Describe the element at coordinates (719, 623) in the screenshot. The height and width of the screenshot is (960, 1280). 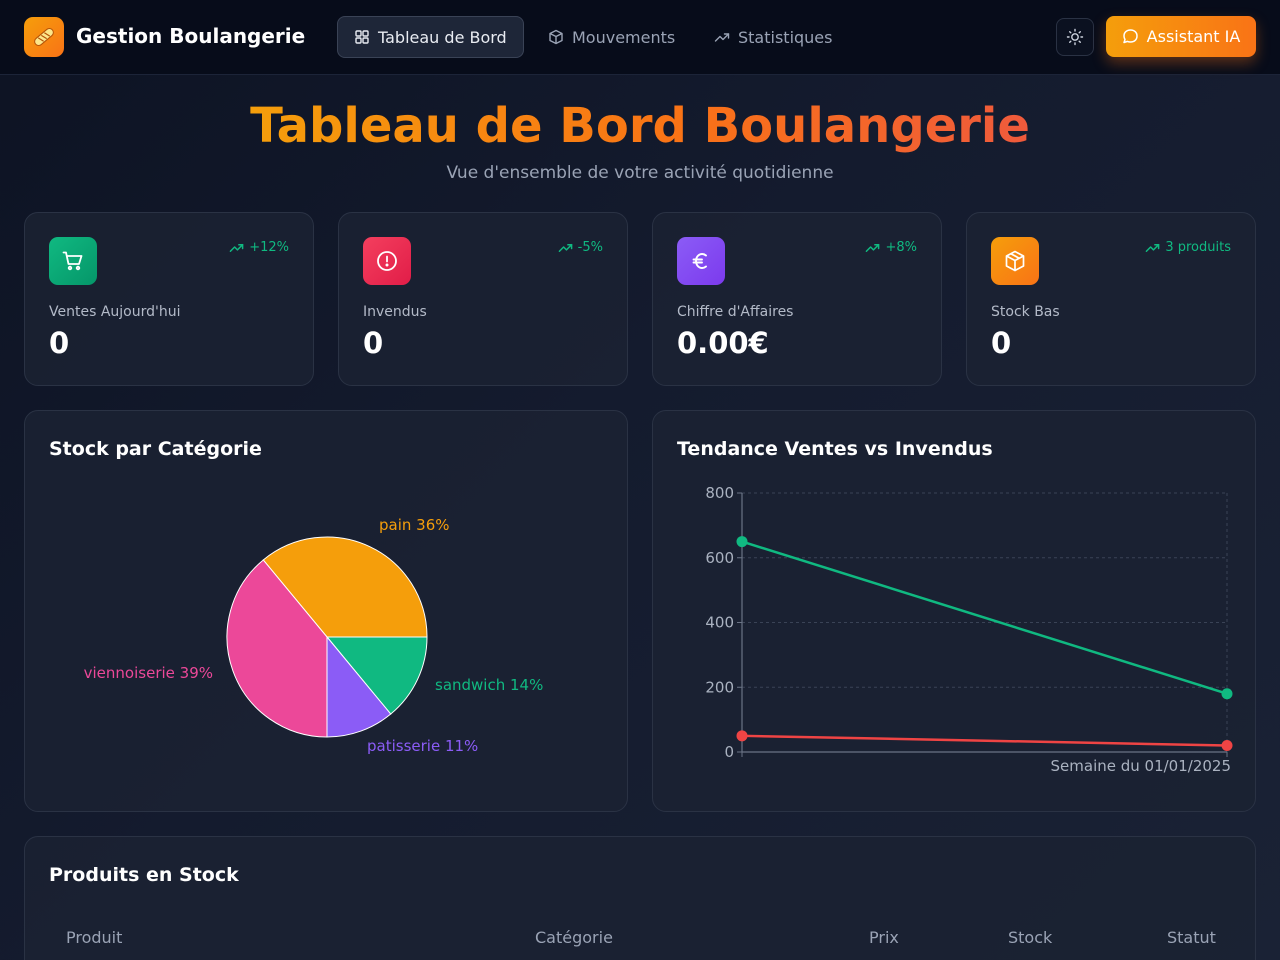
I see `y-tick-label: 400` at that location.